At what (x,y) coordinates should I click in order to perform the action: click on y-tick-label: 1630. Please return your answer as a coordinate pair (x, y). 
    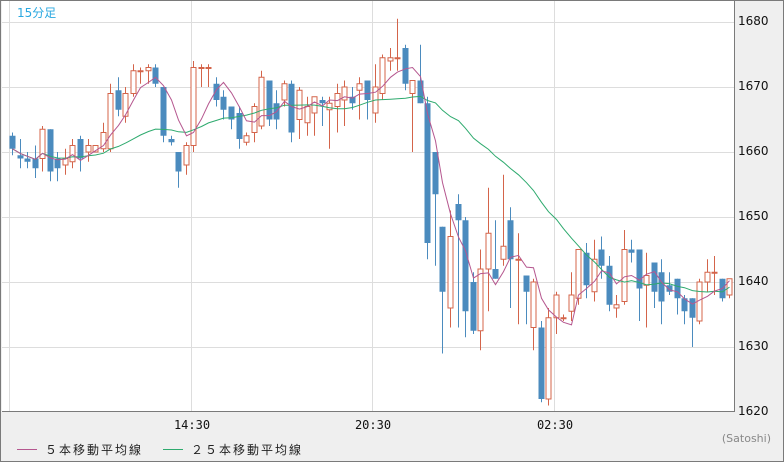
    Looking at the image, I should click on (753, 346).